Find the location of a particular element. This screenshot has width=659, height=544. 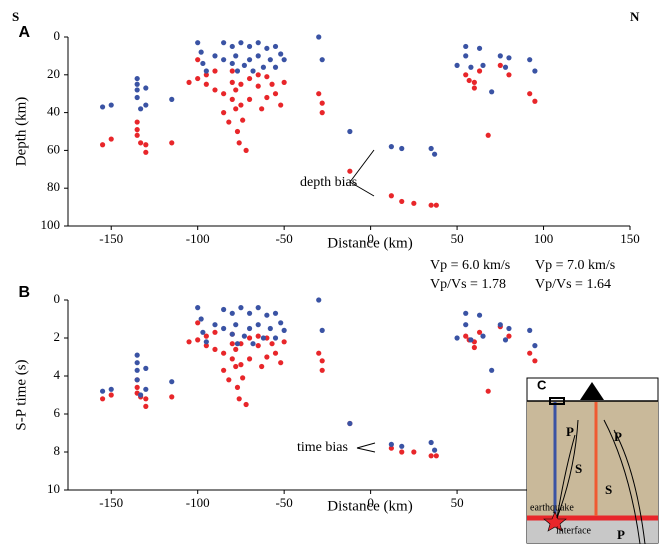

wave-label: S is located at coordinates (578, 468).